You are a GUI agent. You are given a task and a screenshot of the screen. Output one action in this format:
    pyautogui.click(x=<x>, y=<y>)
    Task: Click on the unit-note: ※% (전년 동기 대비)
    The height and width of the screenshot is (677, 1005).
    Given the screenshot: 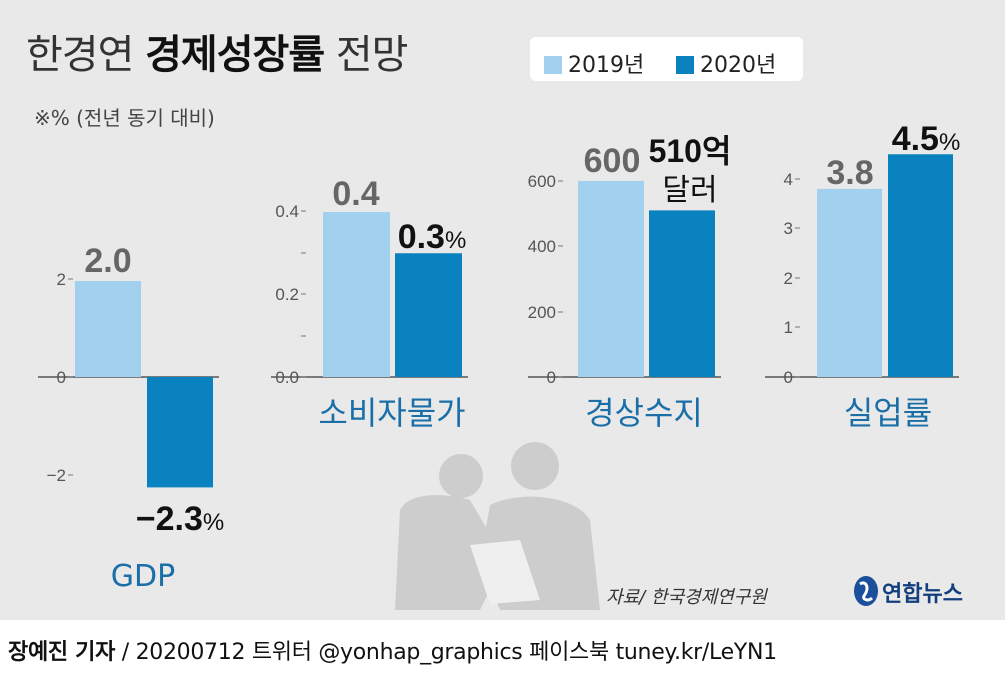 What is the action you would take?
    pyautogui.click(x=124, y=118)
    